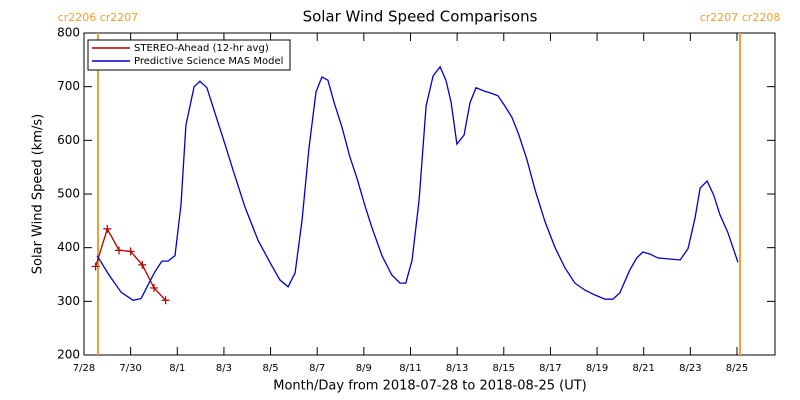 This screenshot has height=400, width=800. What do you see at coordinates (84, 368) in the screenshot?
I see `x-tick-label: 7/28` at bounding box center [84, 368].